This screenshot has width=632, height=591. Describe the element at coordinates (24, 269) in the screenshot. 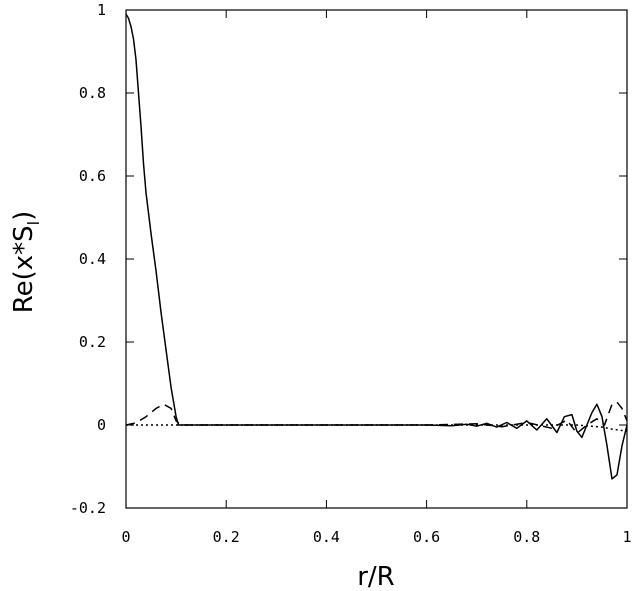

I see `y-axis-label-main: Re(x*S` at that location.